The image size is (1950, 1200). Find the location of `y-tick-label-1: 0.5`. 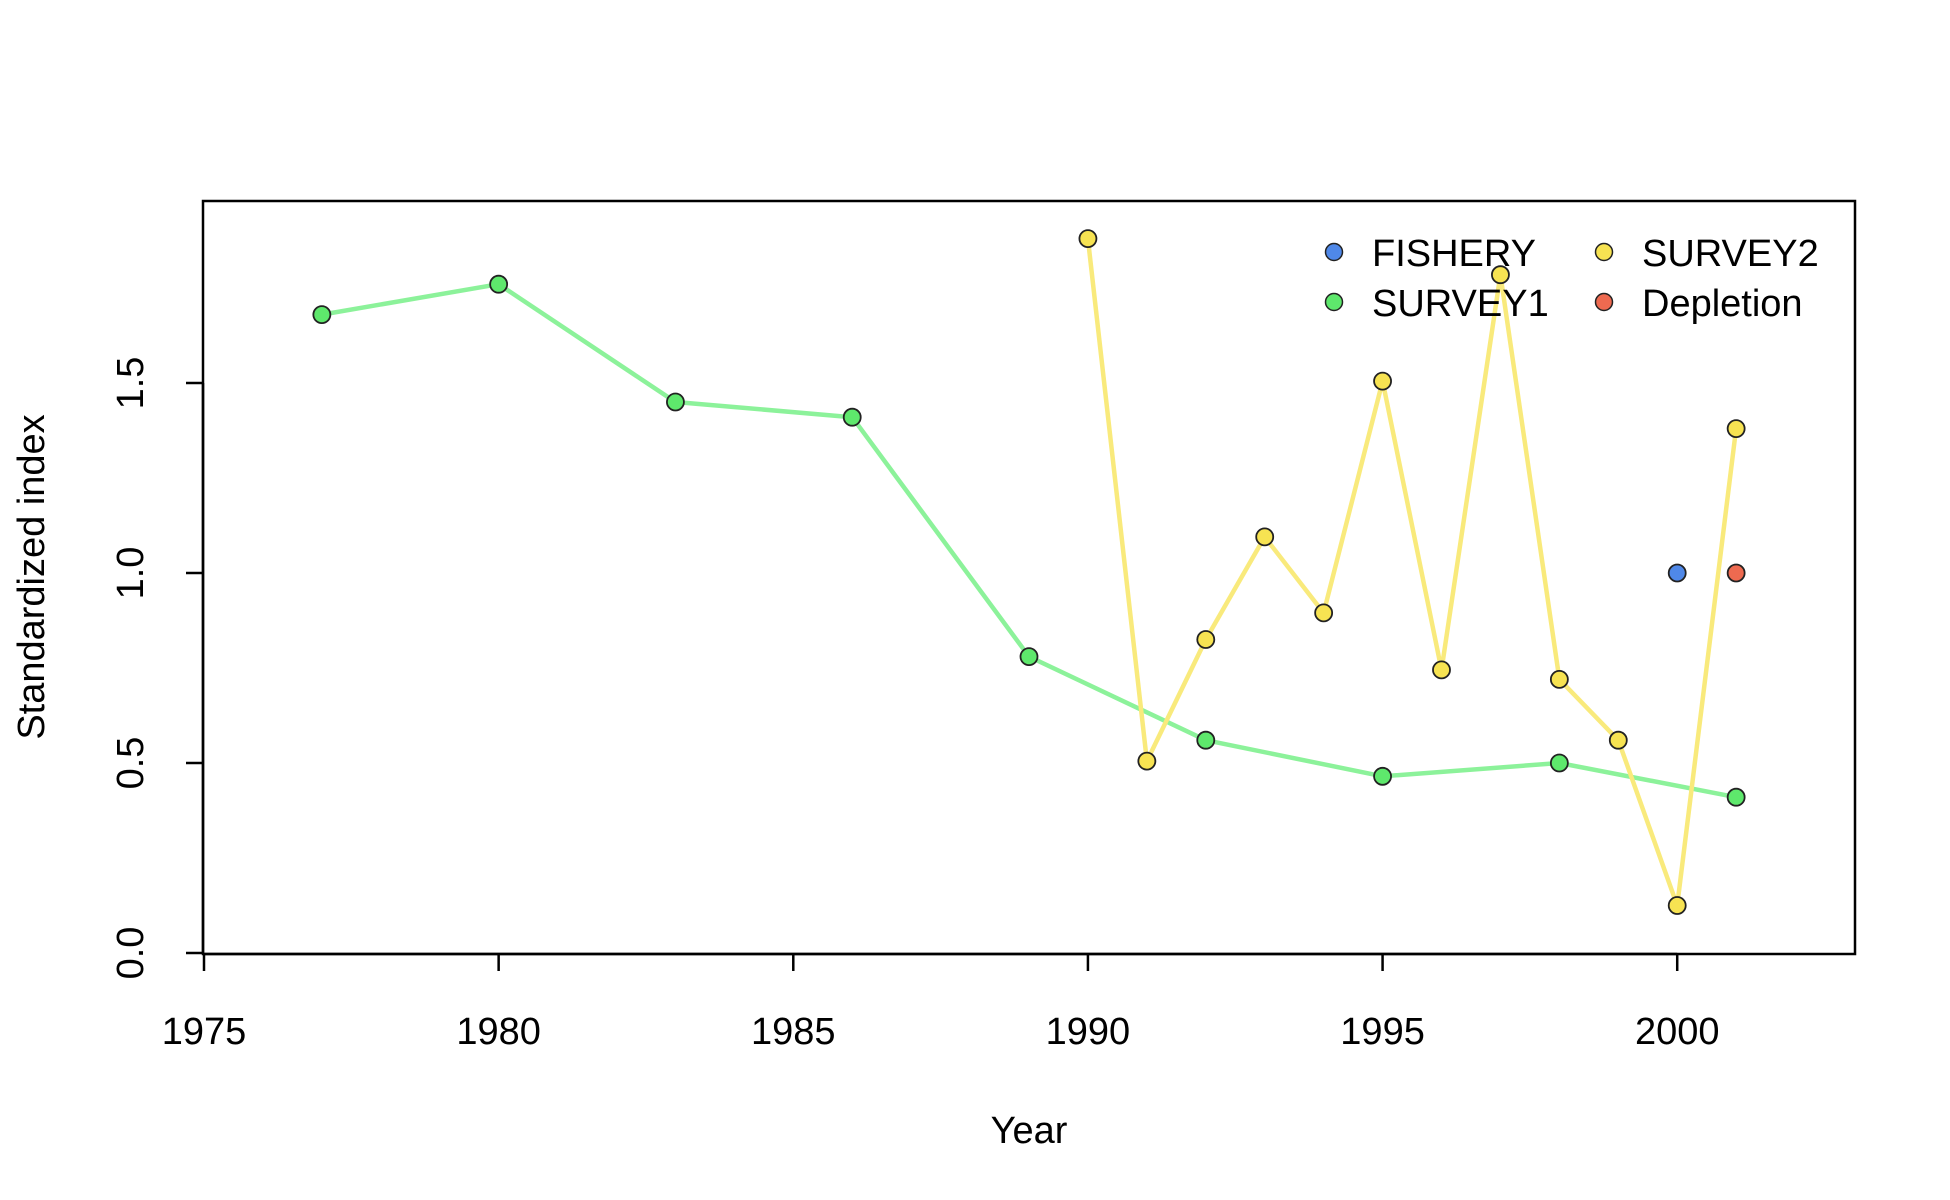

y-tick-label-1: 0.5 is located at coordinates (131, 763).